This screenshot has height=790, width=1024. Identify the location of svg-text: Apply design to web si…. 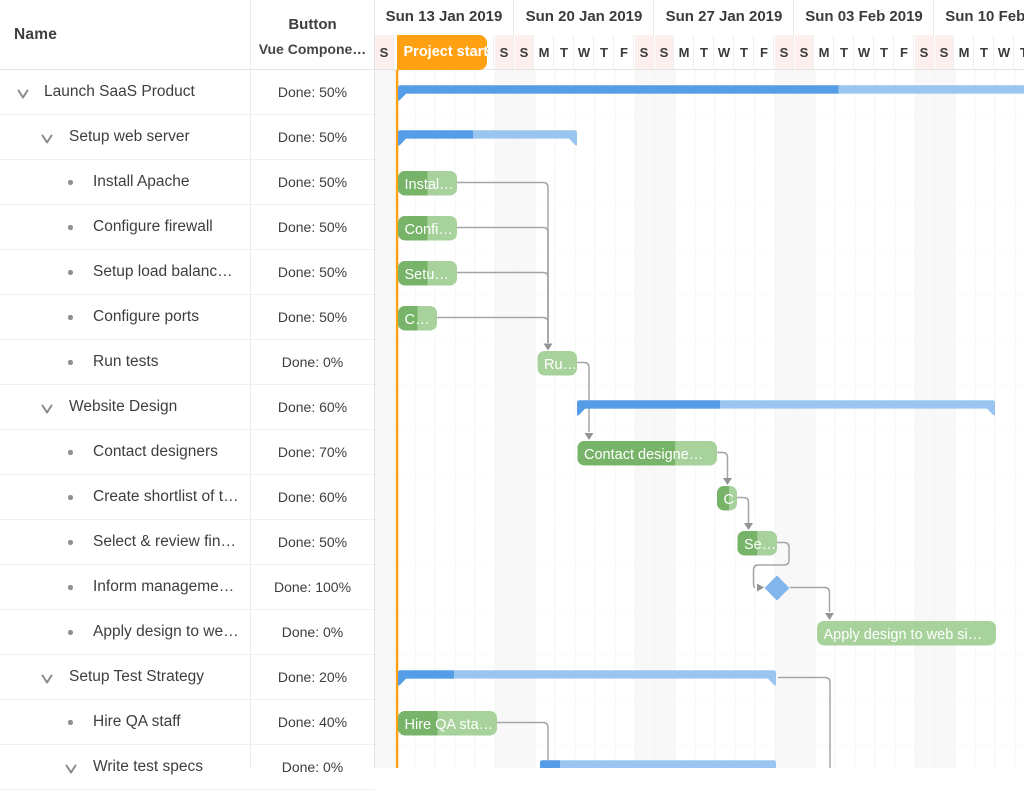
(903, 635).